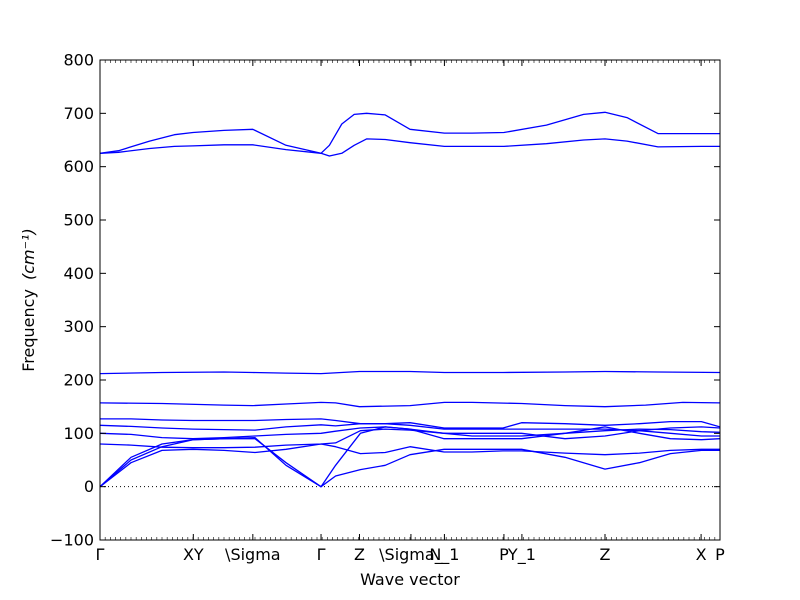  I want to click on y-tick-label: 200, so click(78, 380).